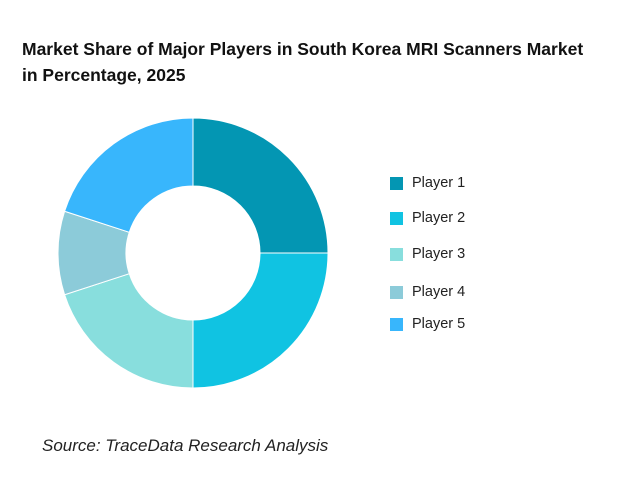 Image resolution: width=640 pixels, height=480 pixels. I want to click on source-note: Source: TraceData Research Analysis, so click(185, 445).